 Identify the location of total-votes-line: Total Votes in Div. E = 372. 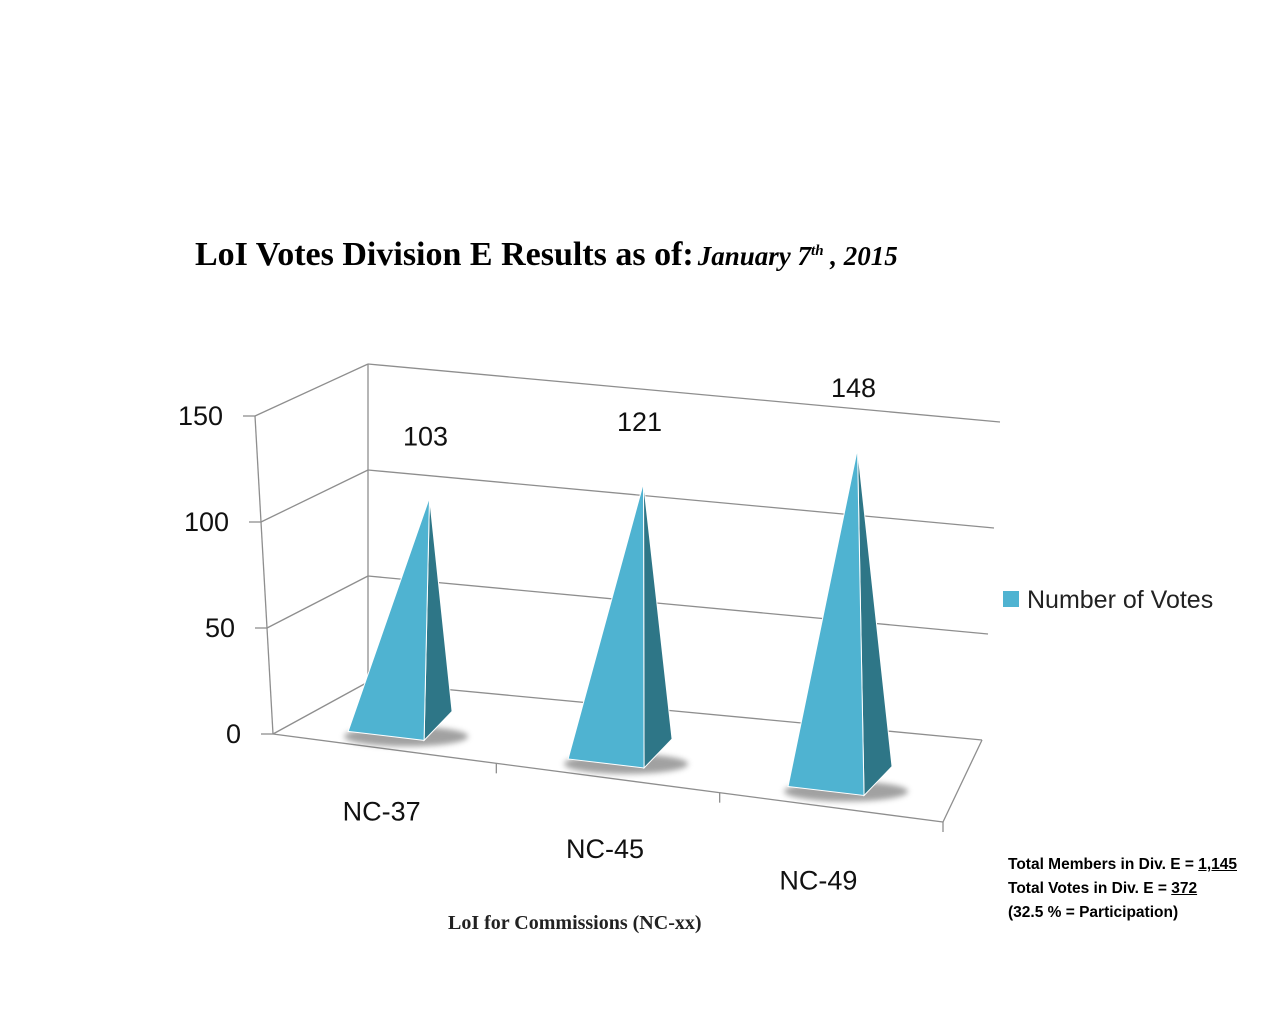
(1122, 889).